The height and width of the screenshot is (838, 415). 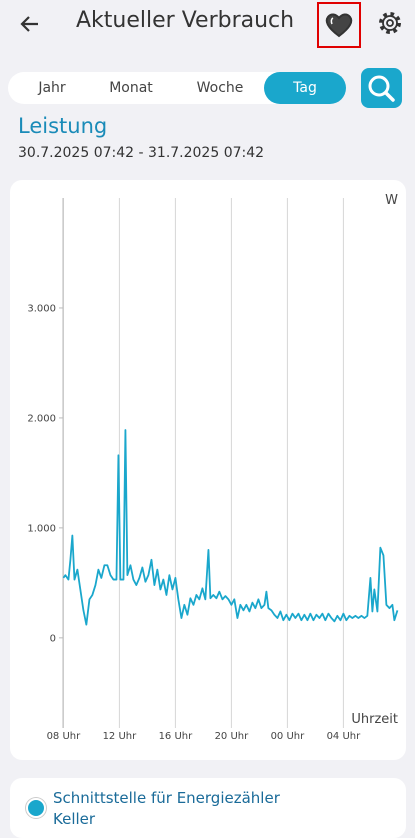 I want to click on legend: Schnittstelle für Energiezähler Keller, so click(x=208, y=808).